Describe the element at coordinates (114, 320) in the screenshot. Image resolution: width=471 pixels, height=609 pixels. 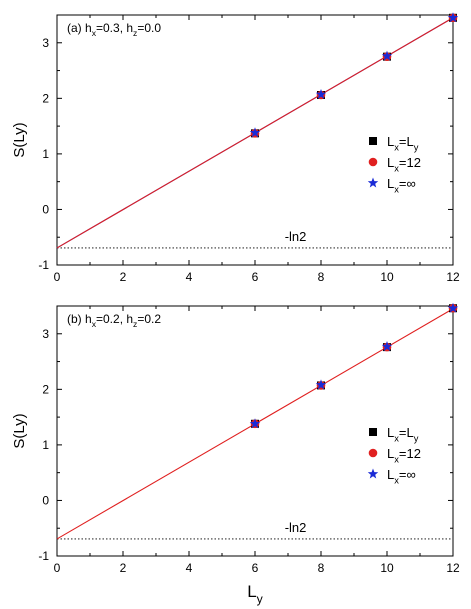
I see `panel-annotation: (b) hx=0.2, hz=0.2` at that location.